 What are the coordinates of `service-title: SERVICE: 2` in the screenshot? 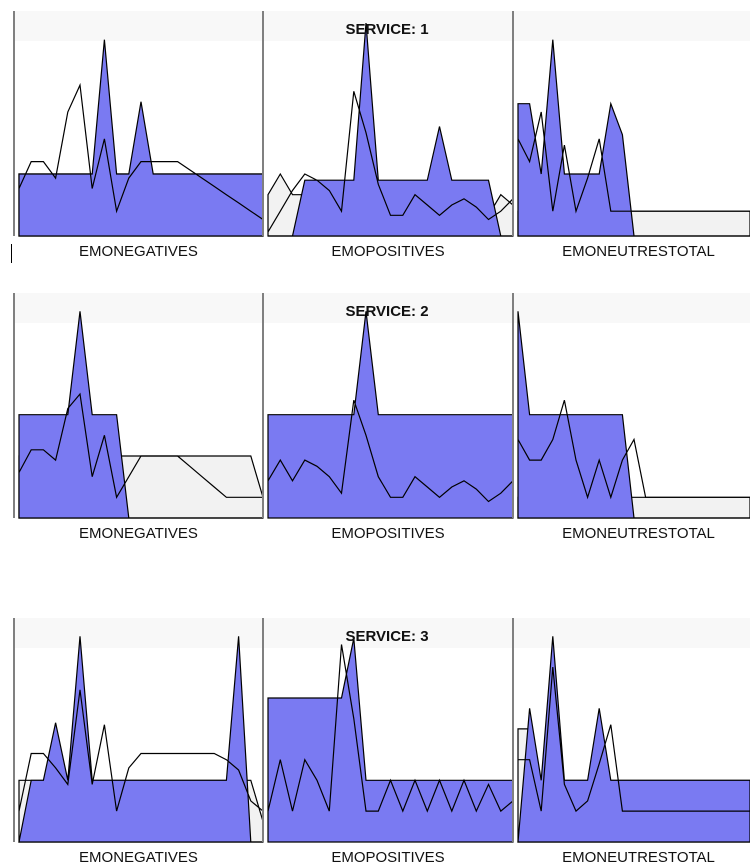 It's located at (386, 311).